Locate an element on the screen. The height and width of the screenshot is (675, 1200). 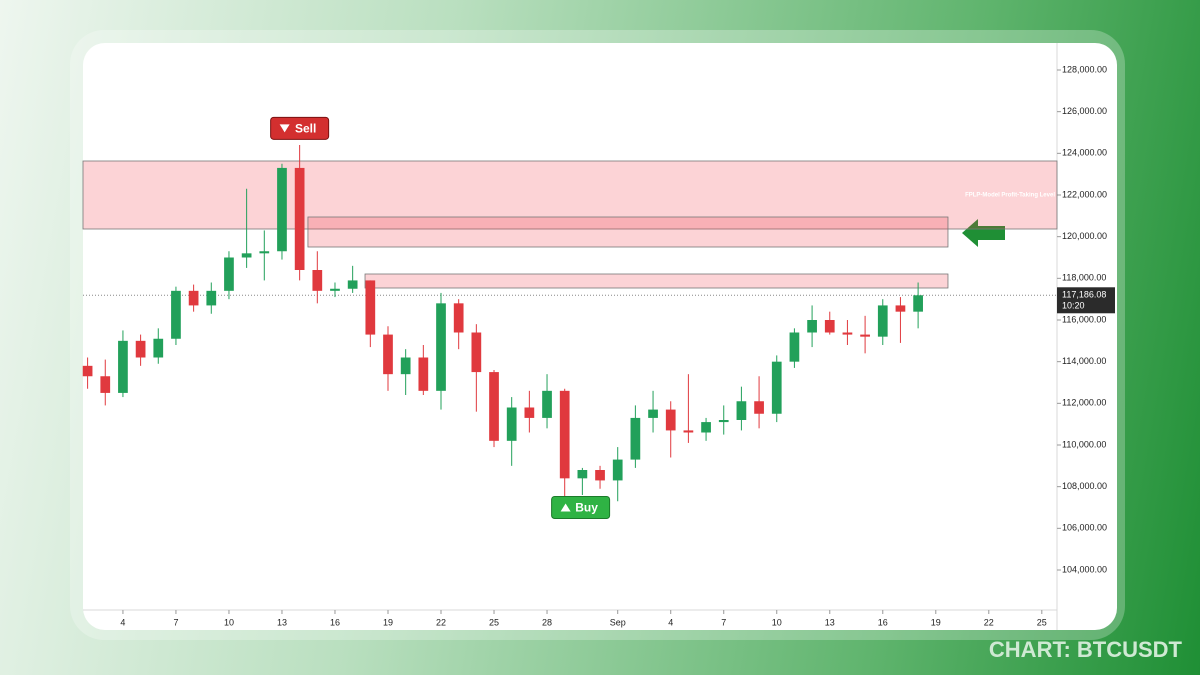
last-price-time: 10:20 is located at coordinates (1073, 306).